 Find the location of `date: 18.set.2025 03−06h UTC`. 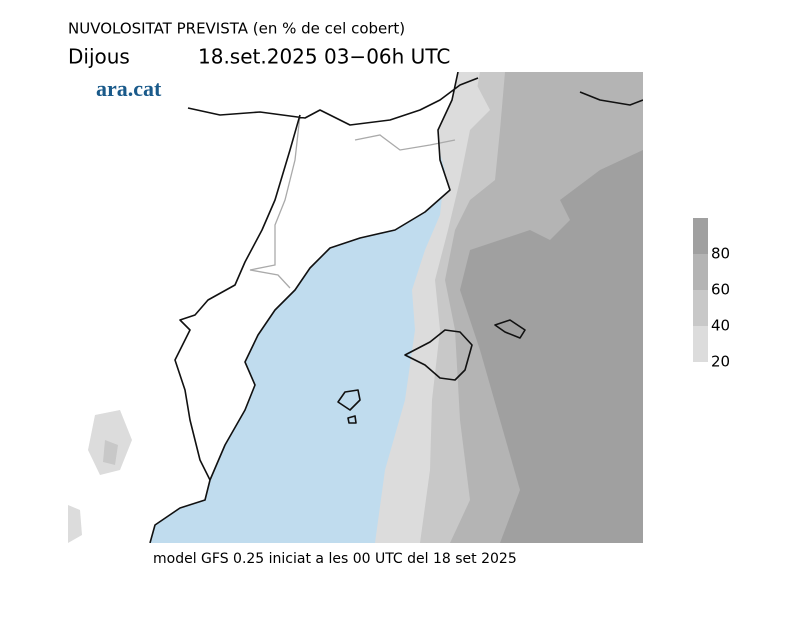

date: 18.set.2025 03−06h UTC is located at coordinates (324, 57).